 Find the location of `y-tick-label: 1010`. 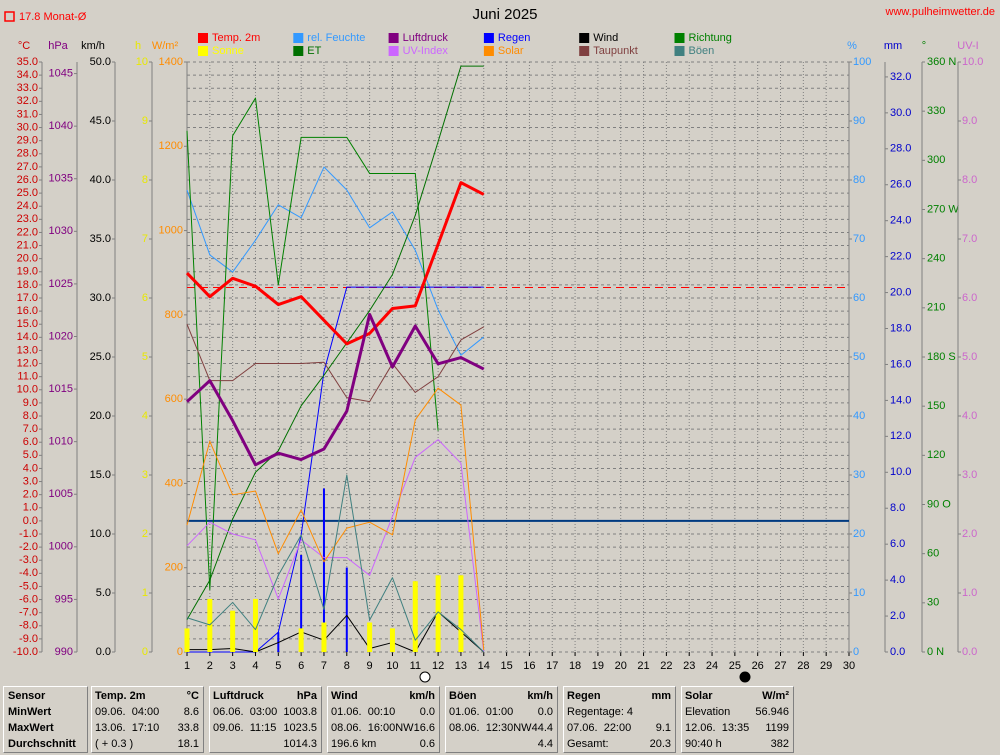

y-tick-label: 1010 is located at coordinates (61, 442).